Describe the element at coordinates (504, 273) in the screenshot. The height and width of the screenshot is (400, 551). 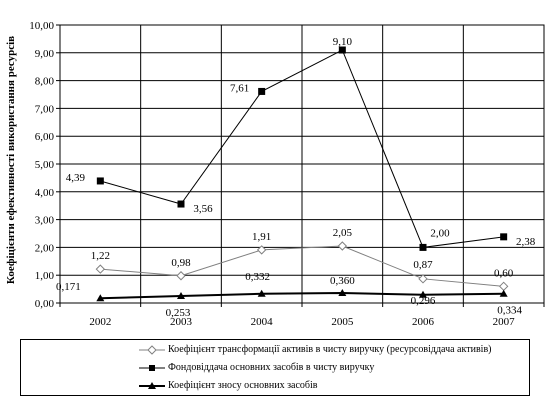
I see `data-label: 0,60` at that location.